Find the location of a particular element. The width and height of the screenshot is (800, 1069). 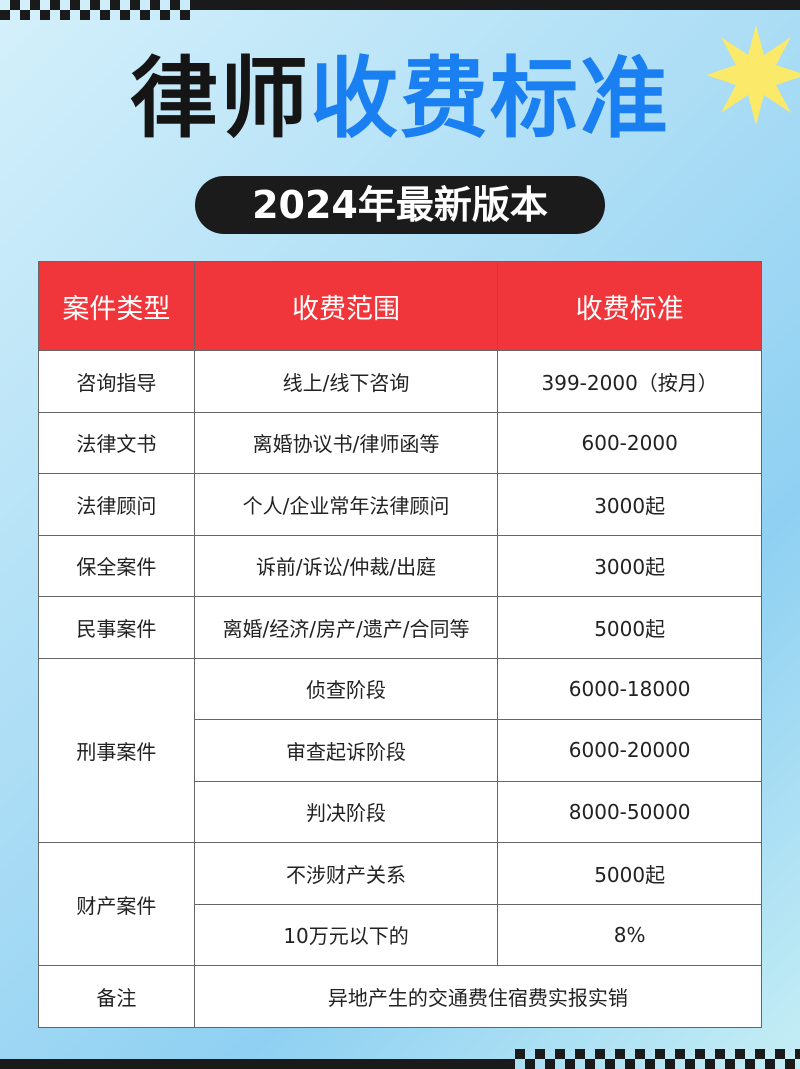

scope-cell: 10万元以下的 is located at coordinates (346, 934).